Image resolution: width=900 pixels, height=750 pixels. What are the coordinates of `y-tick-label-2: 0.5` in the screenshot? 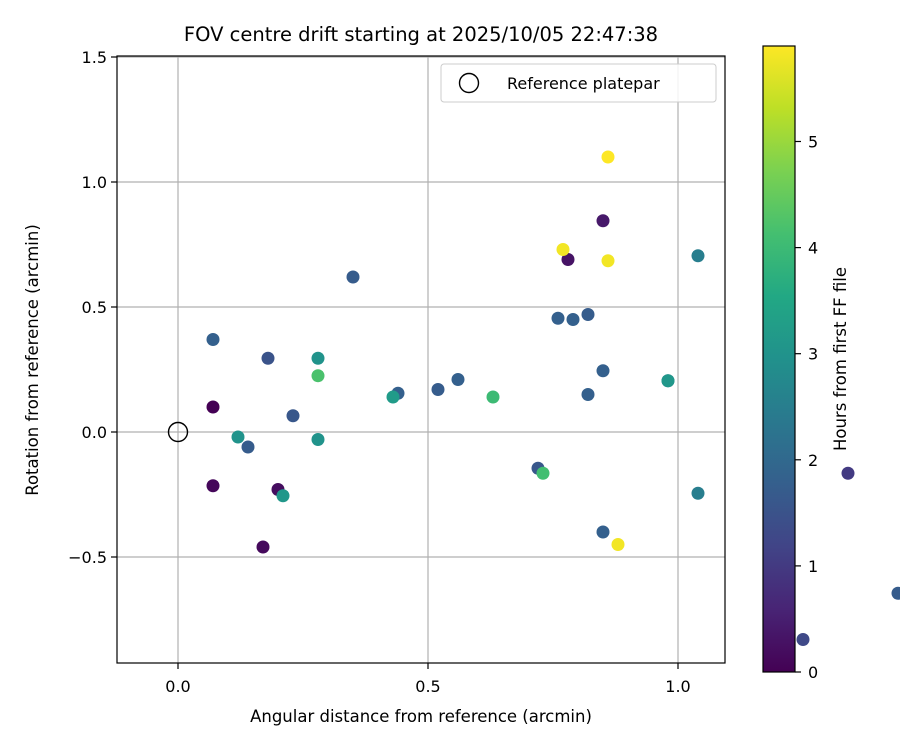 It's located at (94, 307).